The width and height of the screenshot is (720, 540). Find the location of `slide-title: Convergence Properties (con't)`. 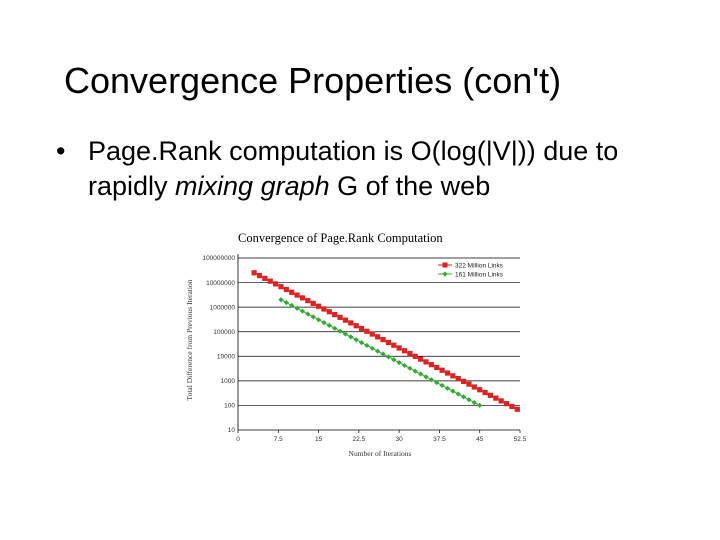

slide-title: Convergence Properties (con't) is located at coordinates (313, 80).